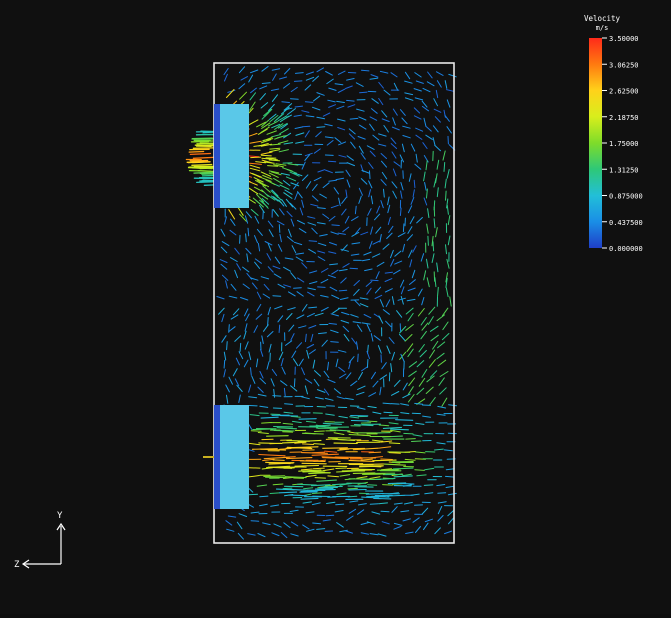 The width and height of the screenshot is (671, 618). I want to click on legend-title: Velocity, so click(602, 18).